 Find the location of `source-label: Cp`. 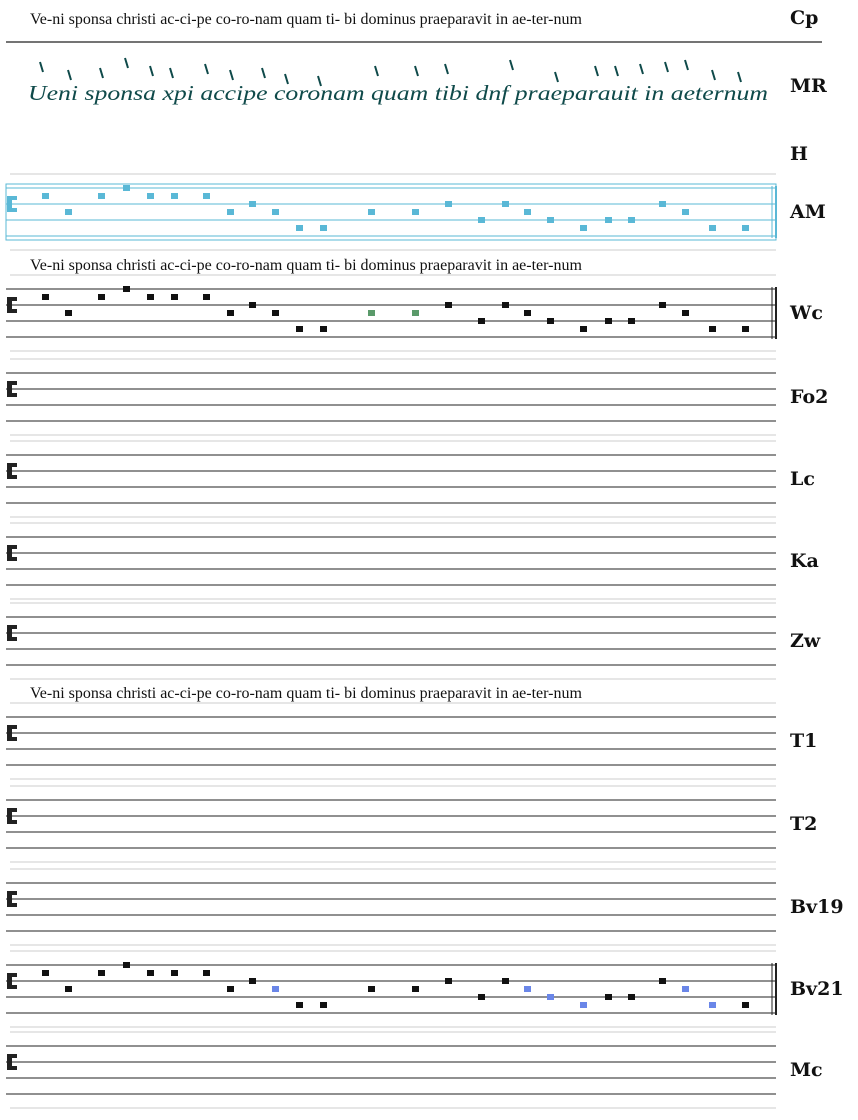

source-label: Cp is located at coordinates (804, 18).